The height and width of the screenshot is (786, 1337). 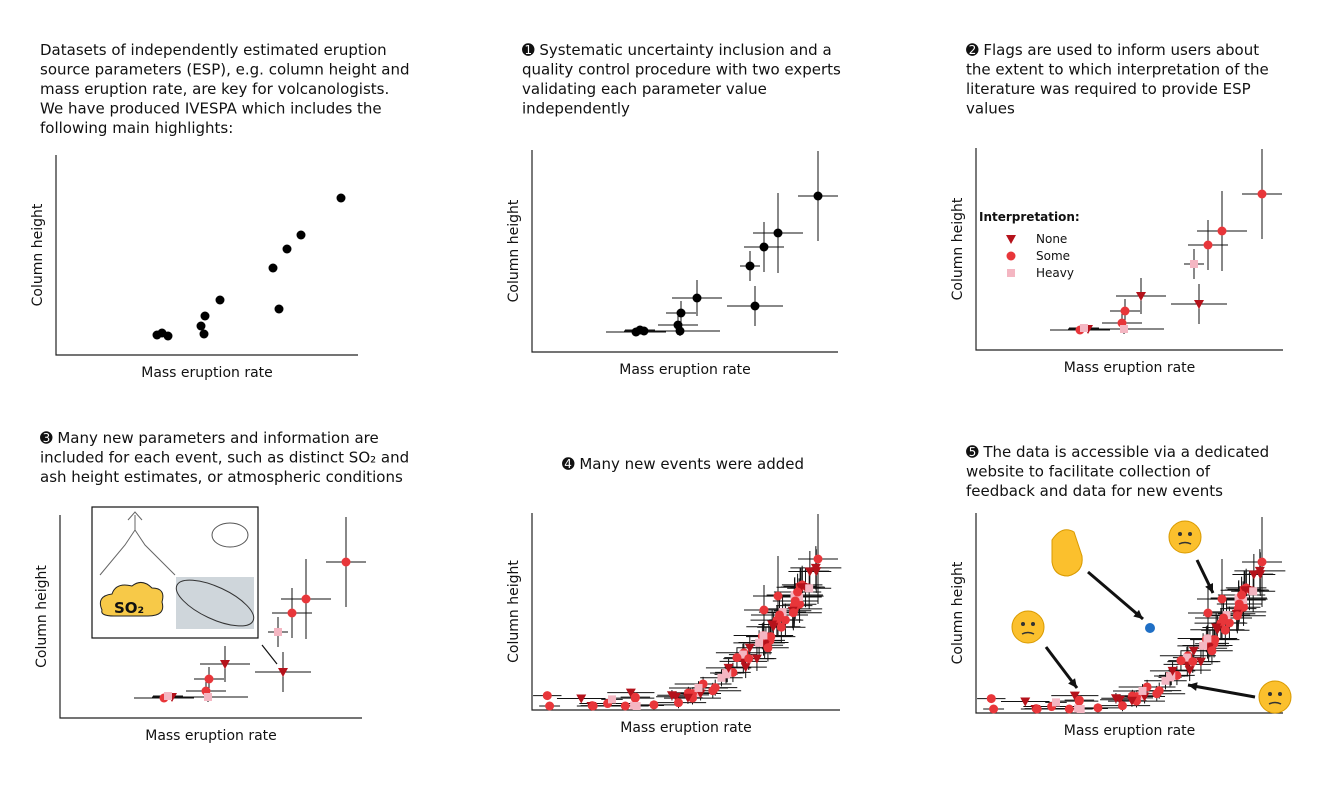 What do you see at coordinates (1067, 553) in the screenshot?
I see `wave-hand` at bounding box center [1067, 553].